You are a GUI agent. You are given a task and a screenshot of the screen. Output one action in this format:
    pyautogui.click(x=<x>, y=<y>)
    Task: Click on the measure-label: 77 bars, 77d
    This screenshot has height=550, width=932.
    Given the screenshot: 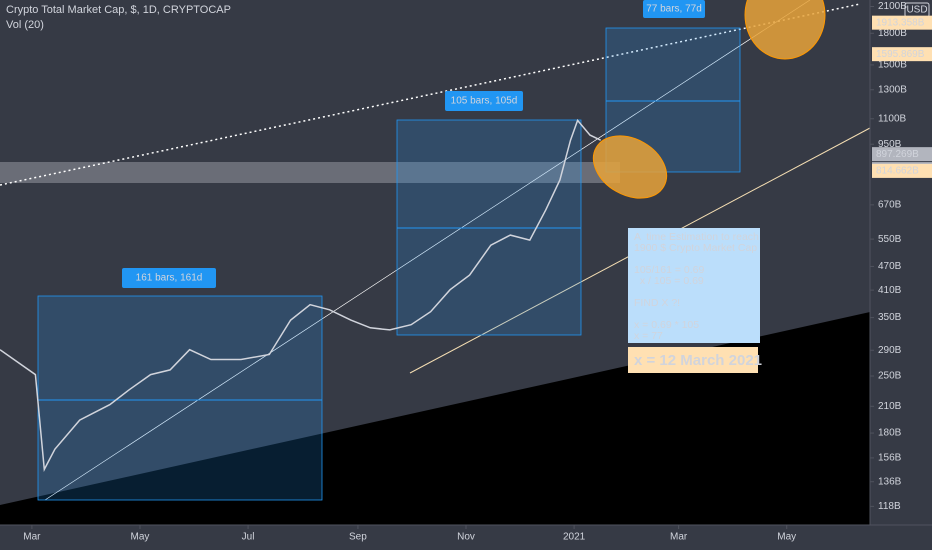 What is the action you would take?
    pyautogui.click(x=674, y=9)
    